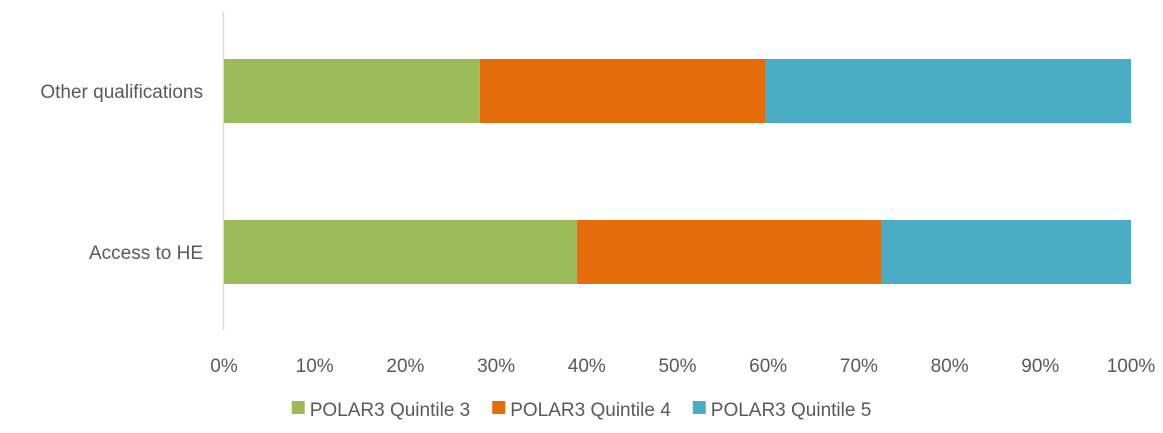 The image size is (1163, 433). Describe the element at coordinates (677, 366) in the screenshot. I see `x-tick-label: 50%` at that location.